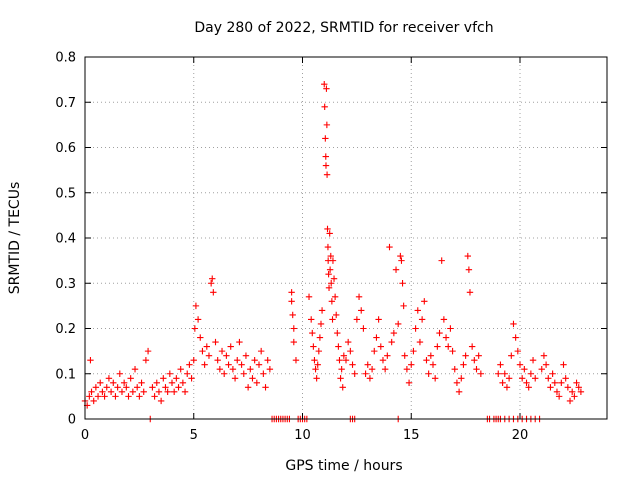 Image resolution: width=640 pixels, height=480 pixels. Describe the element at coordinates (194, 435) in the screenshot. I see `x-tick-label: 5` at that location.